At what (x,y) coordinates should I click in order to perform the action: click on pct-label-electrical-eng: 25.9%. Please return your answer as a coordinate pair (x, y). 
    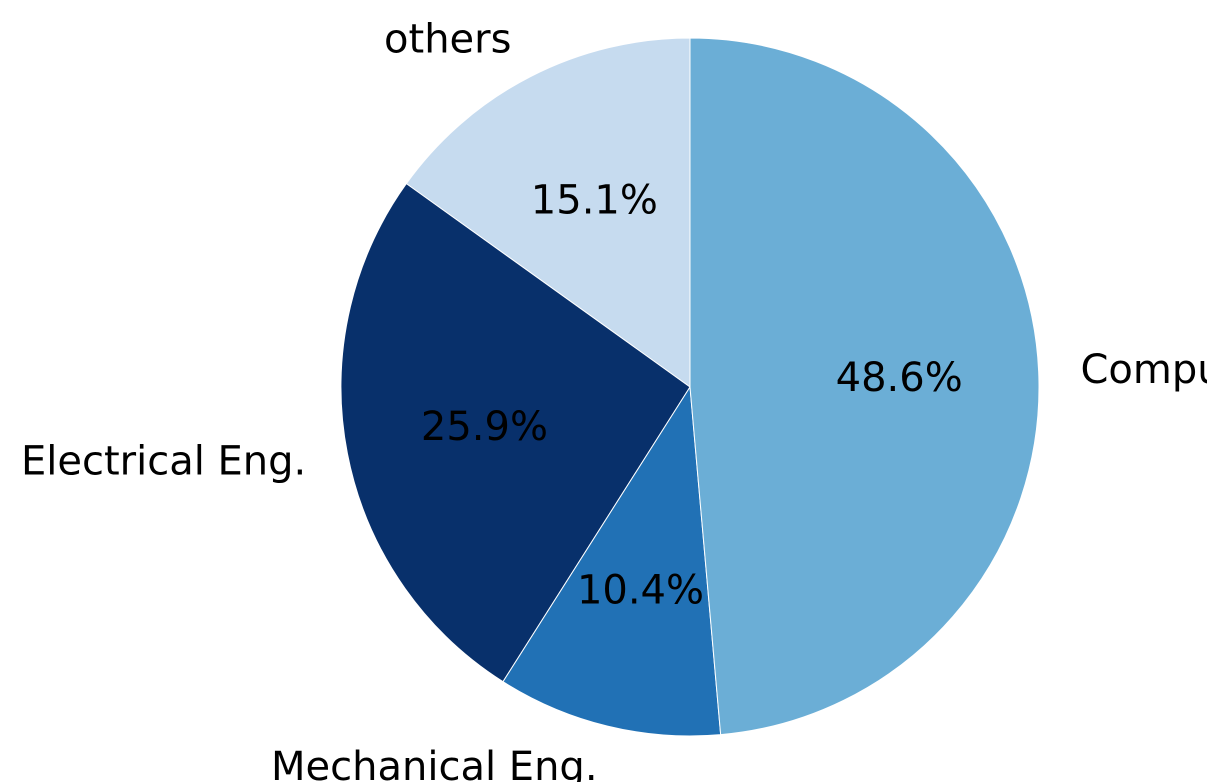
    Looking at the image, I should click on (484, 427).